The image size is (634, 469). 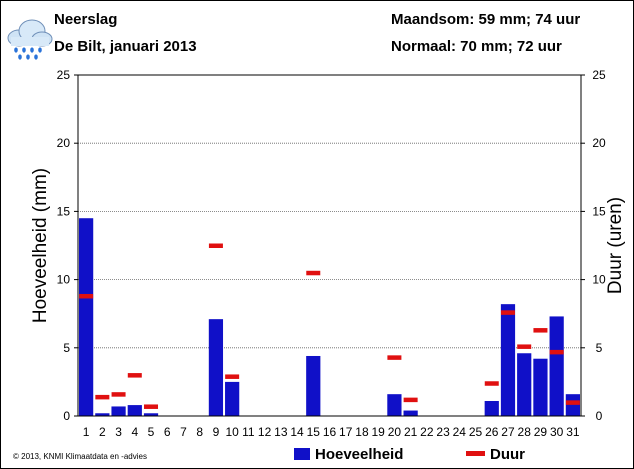 I want to click on x-tick-label: 19, so click(x=378, y=432).